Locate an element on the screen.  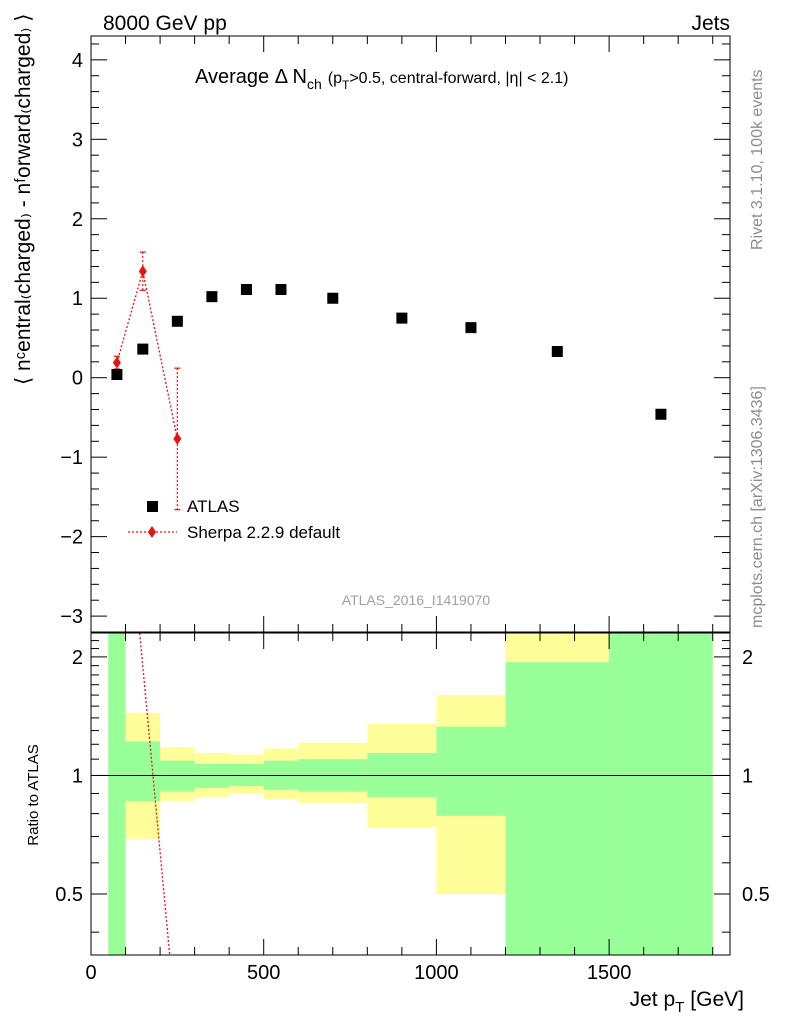
main-y-tick-label: 2 is located at coordinates (77, 220).